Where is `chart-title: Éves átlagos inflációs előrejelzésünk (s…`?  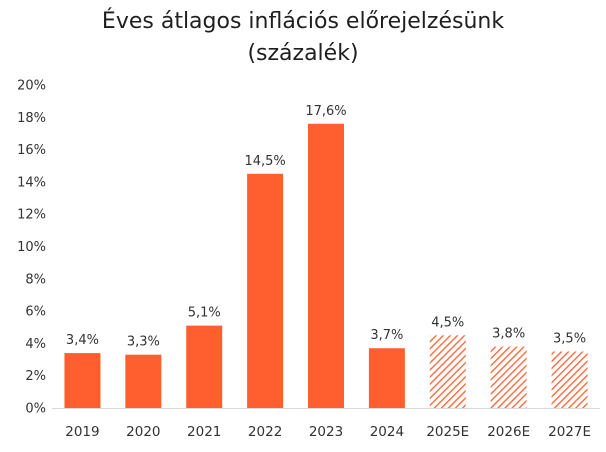 chart-title: Éves átlagos inflációs előrejelzésünk (s… is located at coordinates (303, 38).